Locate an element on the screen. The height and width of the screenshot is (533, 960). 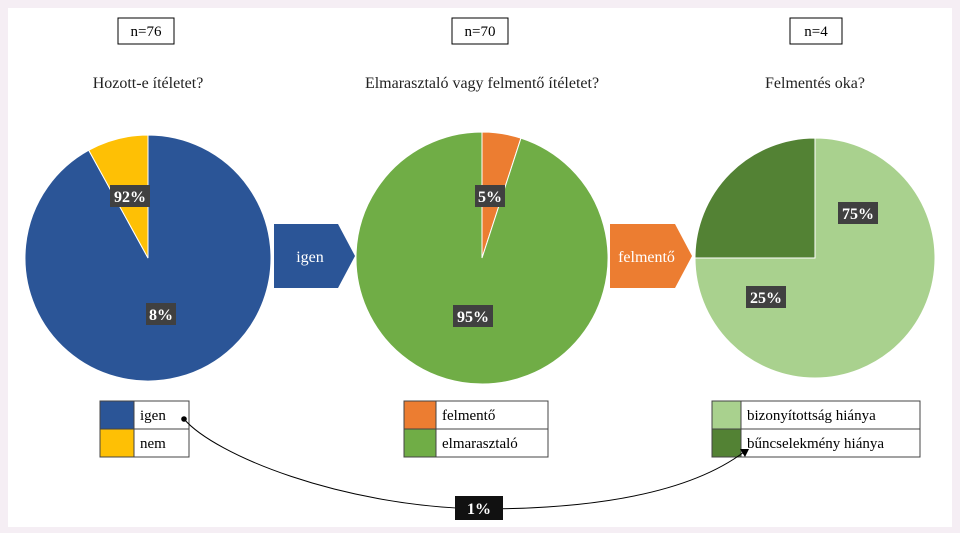
sample-size-box: n=70 is located at coordinates (480, 31).